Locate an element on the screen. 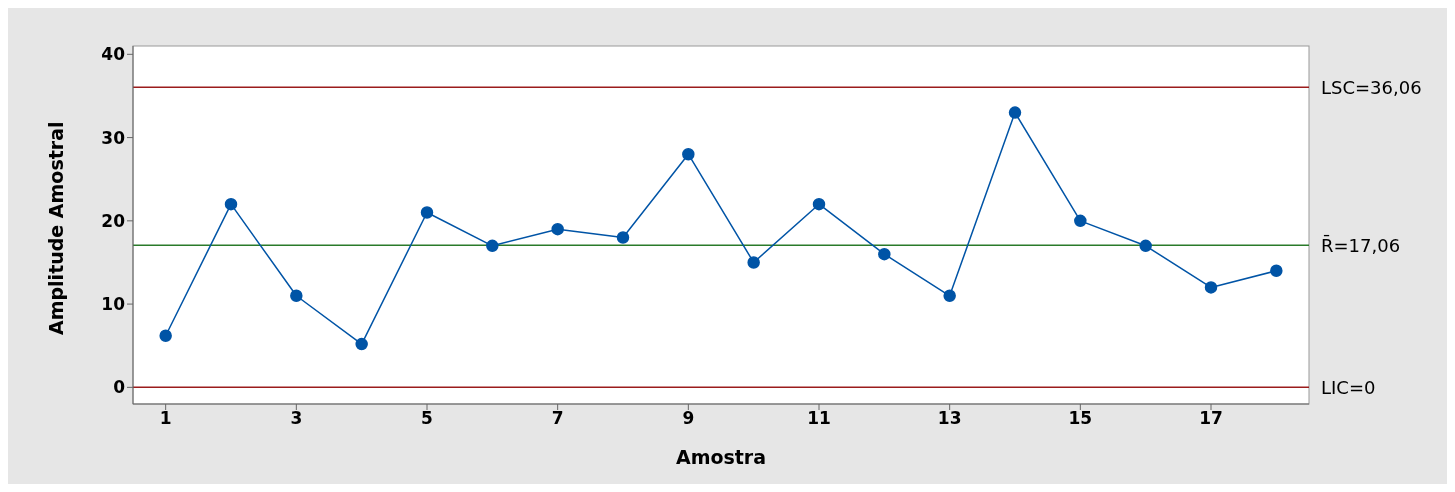 Image resolution: width=1455 pixels, height=492 pixels. x-tick-label: 13 is located at coordinates (949, 418).